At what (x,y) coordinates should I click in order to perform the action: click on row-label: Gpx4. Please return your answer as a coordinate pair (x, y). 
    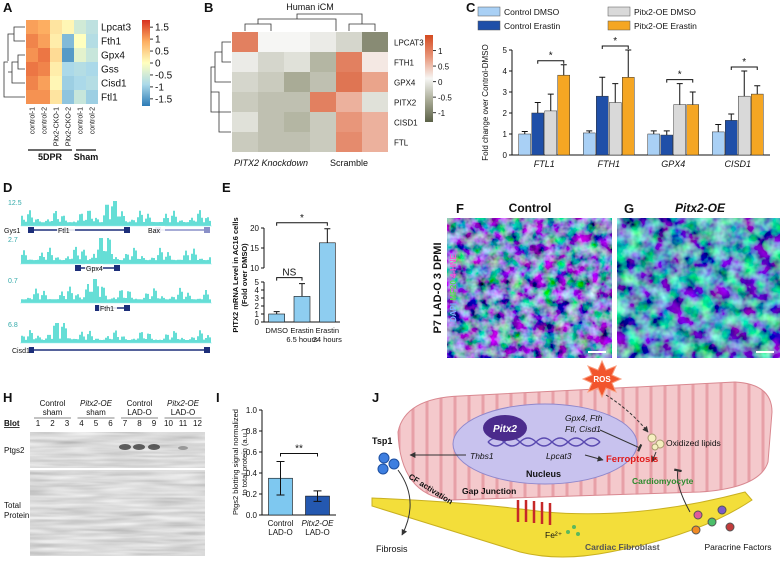
    Looking at the image, I should click on (113, 56).